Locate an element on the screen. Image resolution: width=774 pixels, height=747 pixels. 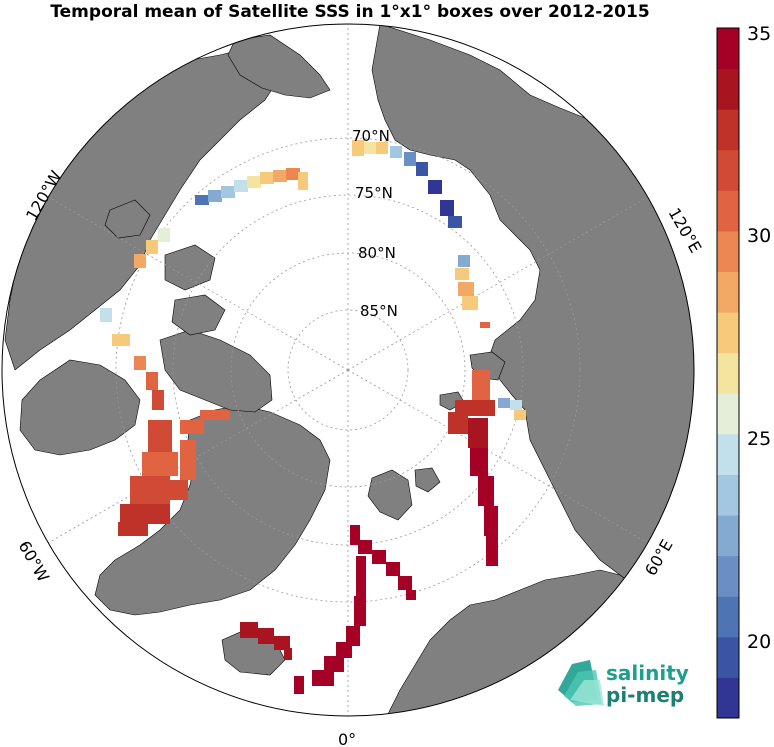
colorbar-frame is located at coordinates (728, 373).